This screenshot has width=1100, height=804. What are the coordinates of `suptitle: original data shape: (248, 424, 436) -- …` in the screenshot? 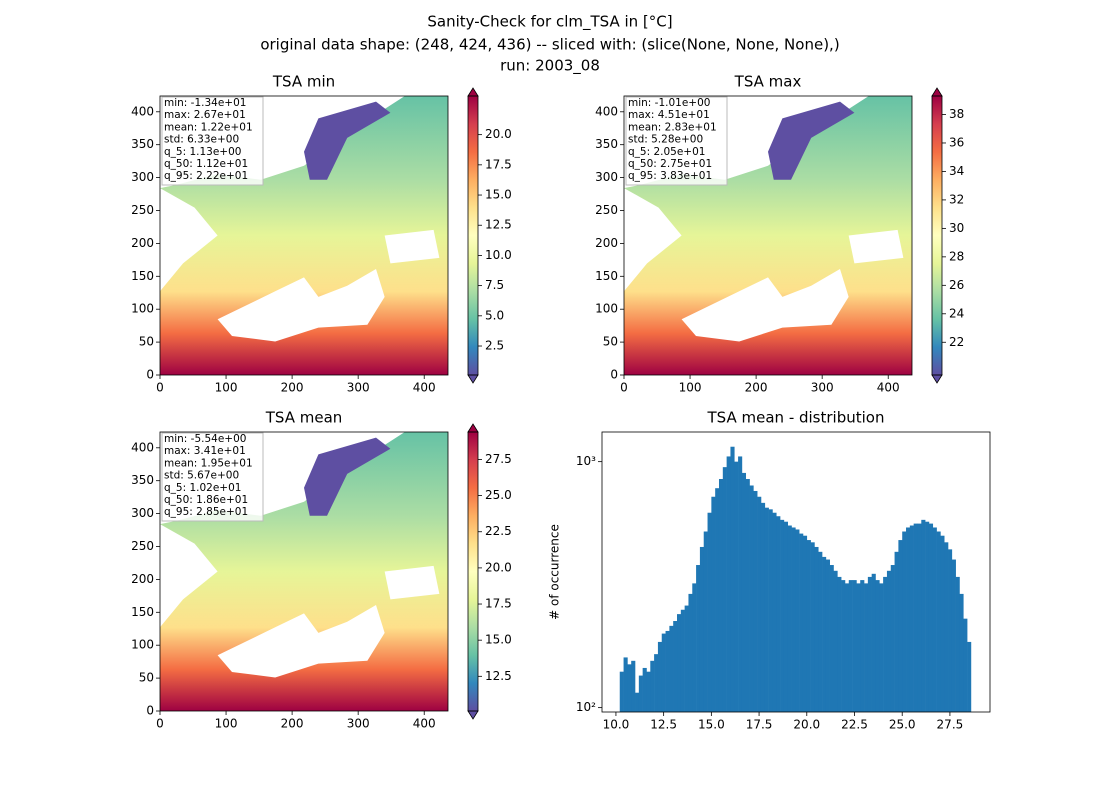 It's located at (549, 45).